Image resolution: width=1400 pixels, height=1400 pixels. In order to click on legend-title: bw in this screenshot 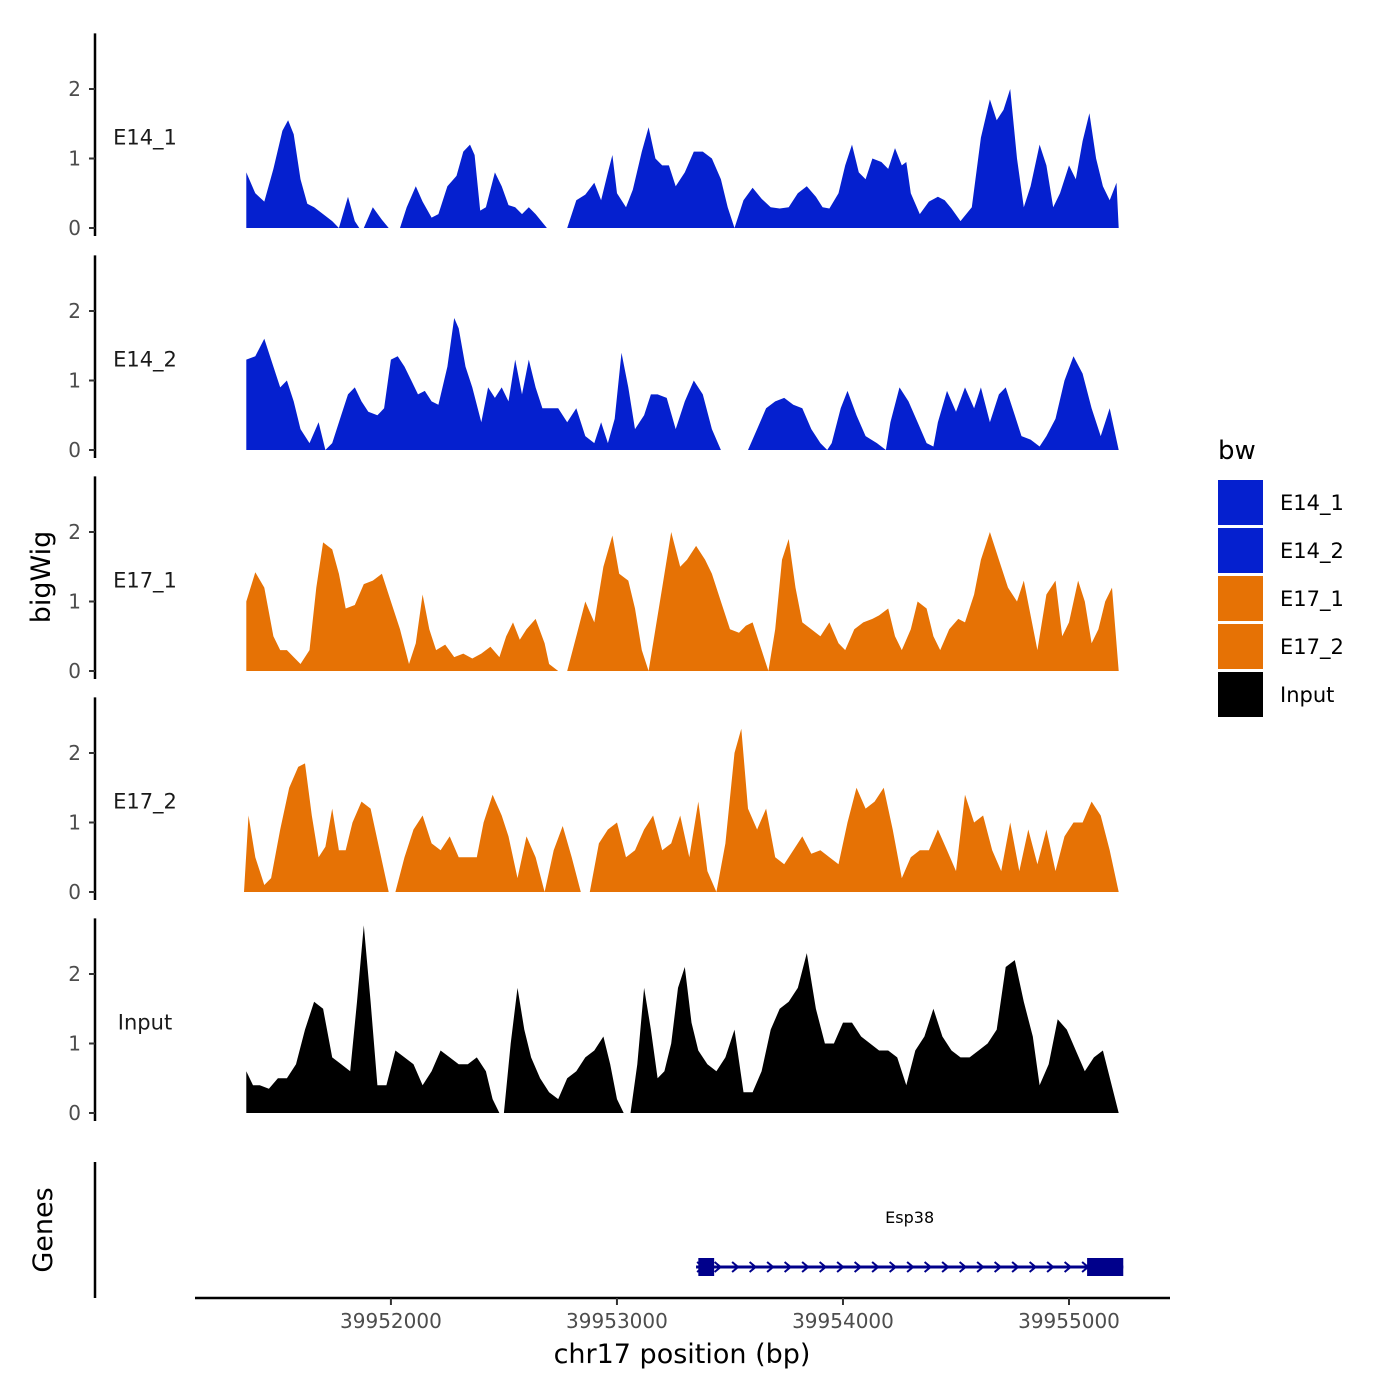, I will do `click(1237, 451)`.